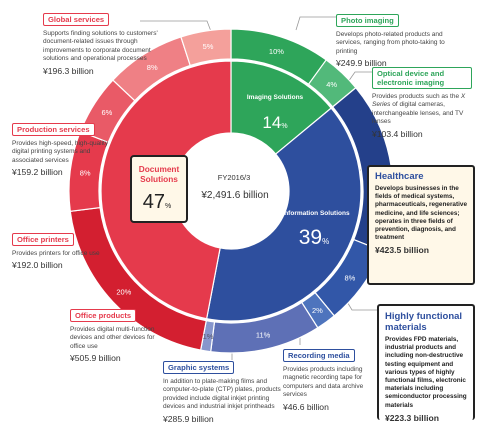 This screenshot has height=424, width=500. Describe the element at coordinates (159, 189) in the screenshot. I see `document-solutions-box` at that location.